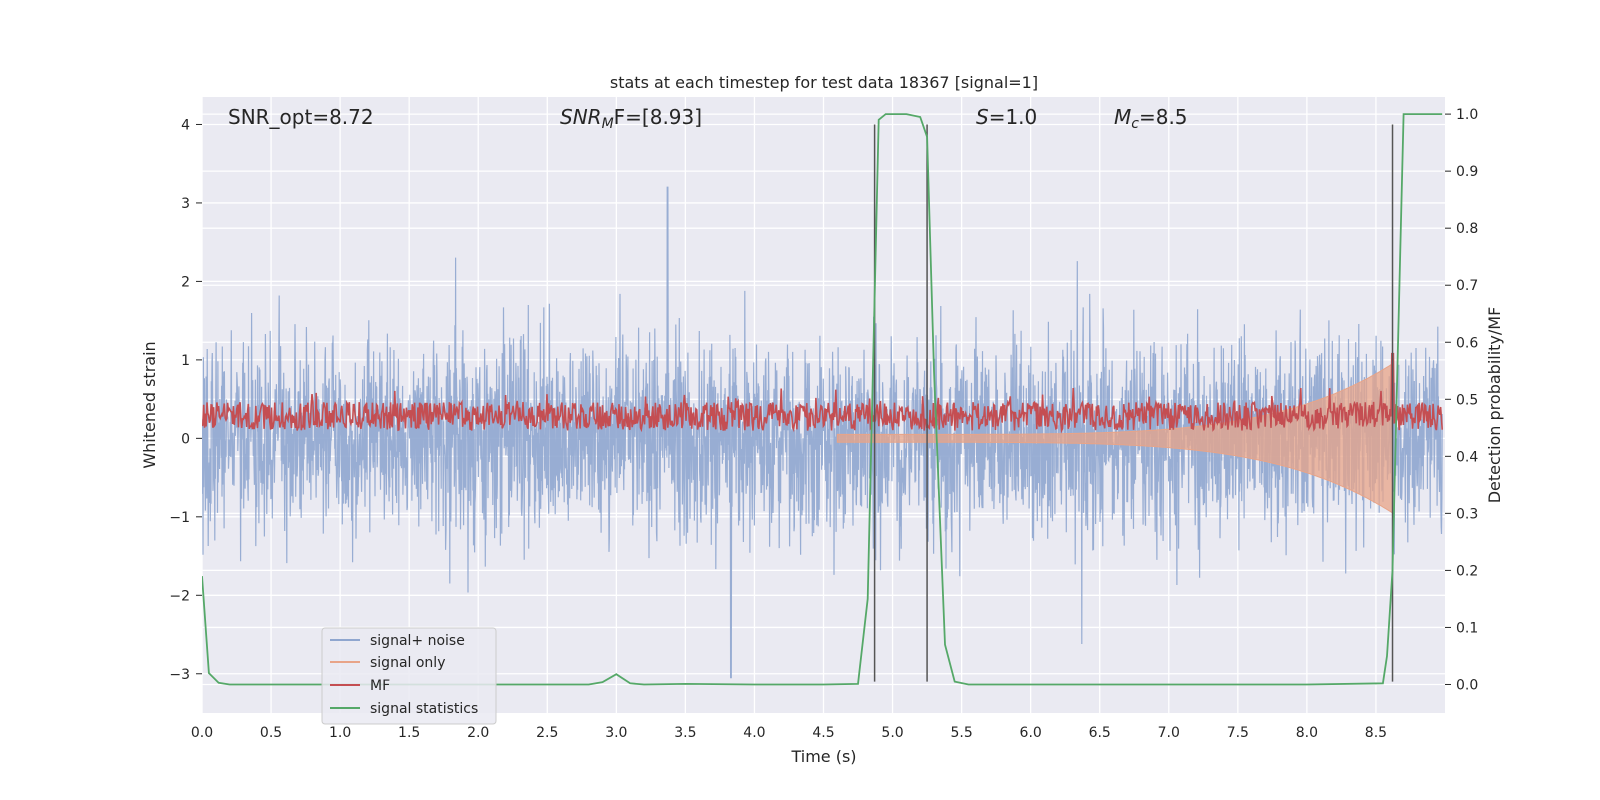 Image resolution: width=1600 pixels, height=800 pixels. What do you see at coordinates (202, 733) in the screenshot?
I see `x-tick-label: 0.0` at bounding box center [202, 733].